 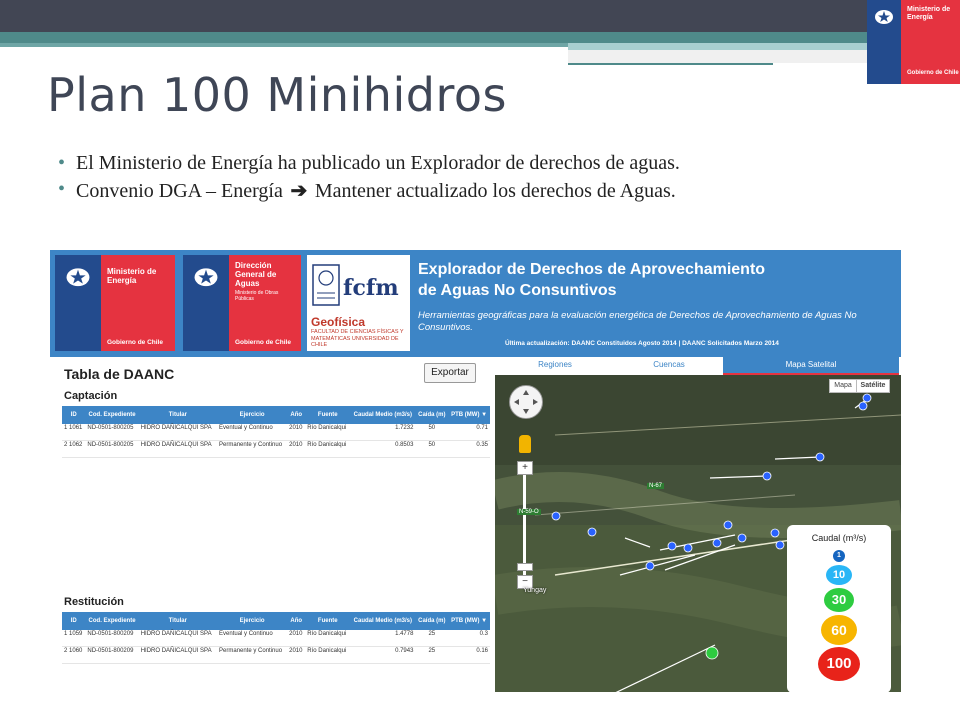 What do you see at coordinates (338, 322) in the screenshot?
I see `fcfm-name: Geofísica` at bounding box center [338, 322].